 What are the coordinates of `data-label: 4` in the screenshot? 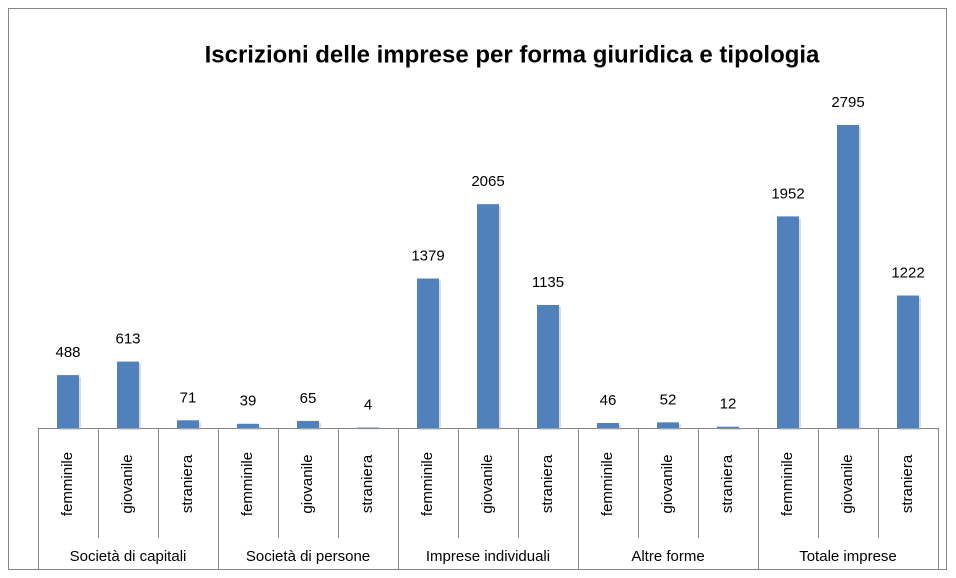 It's located at (368, 405).